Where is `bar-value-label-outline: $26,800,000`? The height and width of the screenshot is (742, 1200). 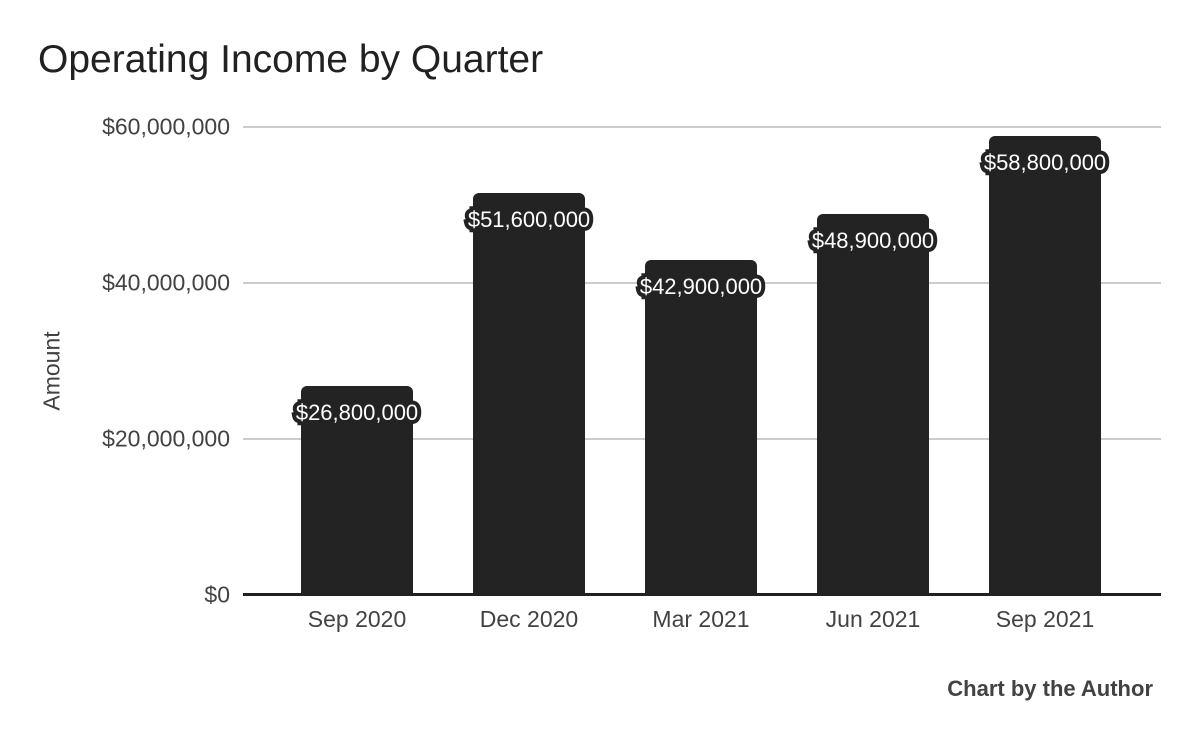 bar-value-label-outline: $26,800,000 is located at coordinates (357, 412).